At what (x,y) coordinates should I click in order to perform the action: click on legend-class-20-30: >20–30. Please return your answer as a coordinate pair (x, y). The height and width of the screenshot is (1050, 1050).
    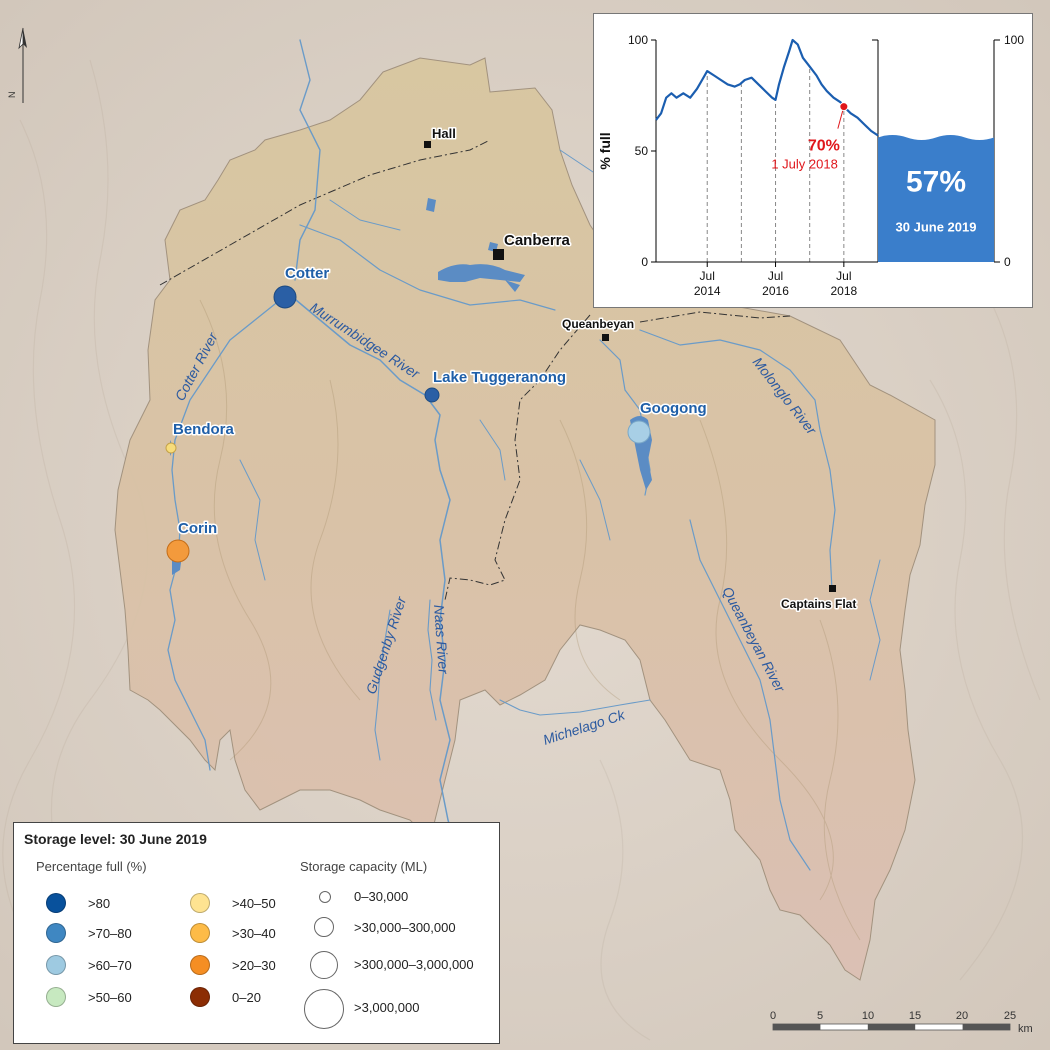
    Looking at the image, I should click on (233, 965).